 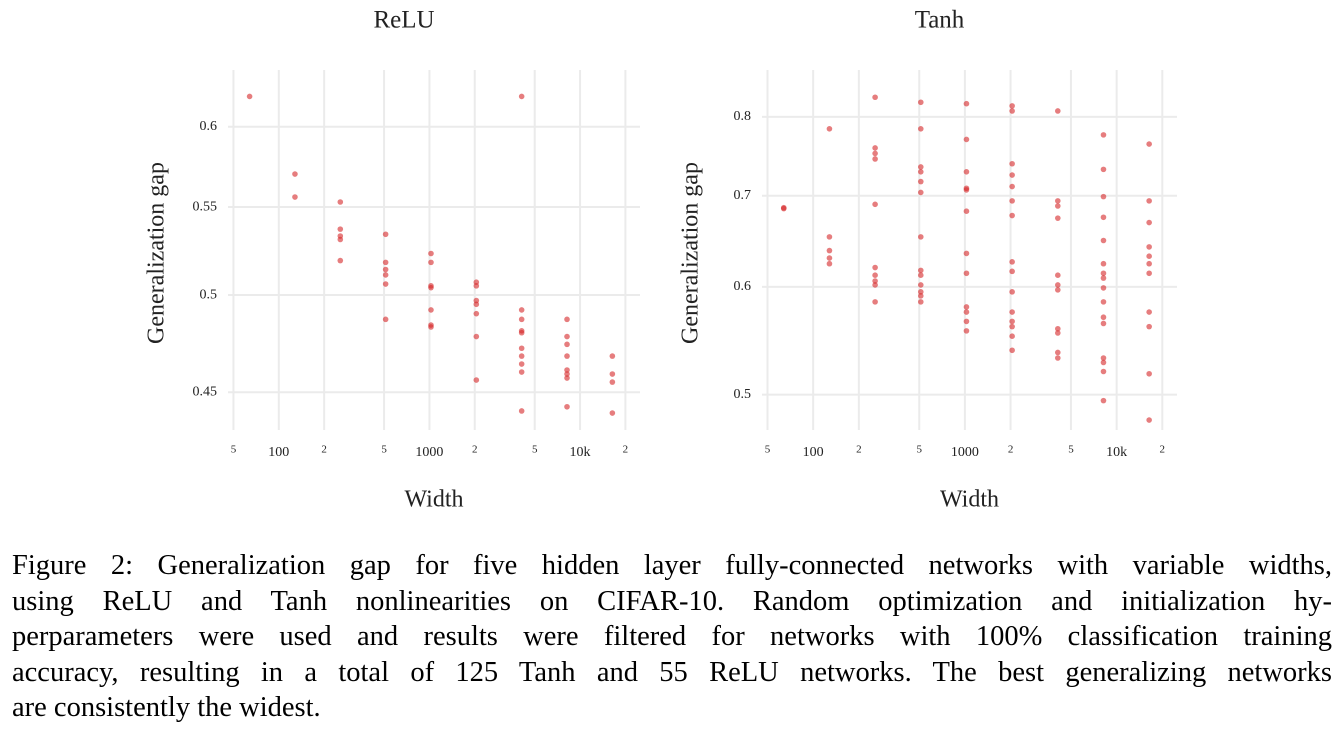 What do you see at coordinates (965, 452) in the screenshot?
I see `x-tick-label: 1000` at bounding box center [965, 452].